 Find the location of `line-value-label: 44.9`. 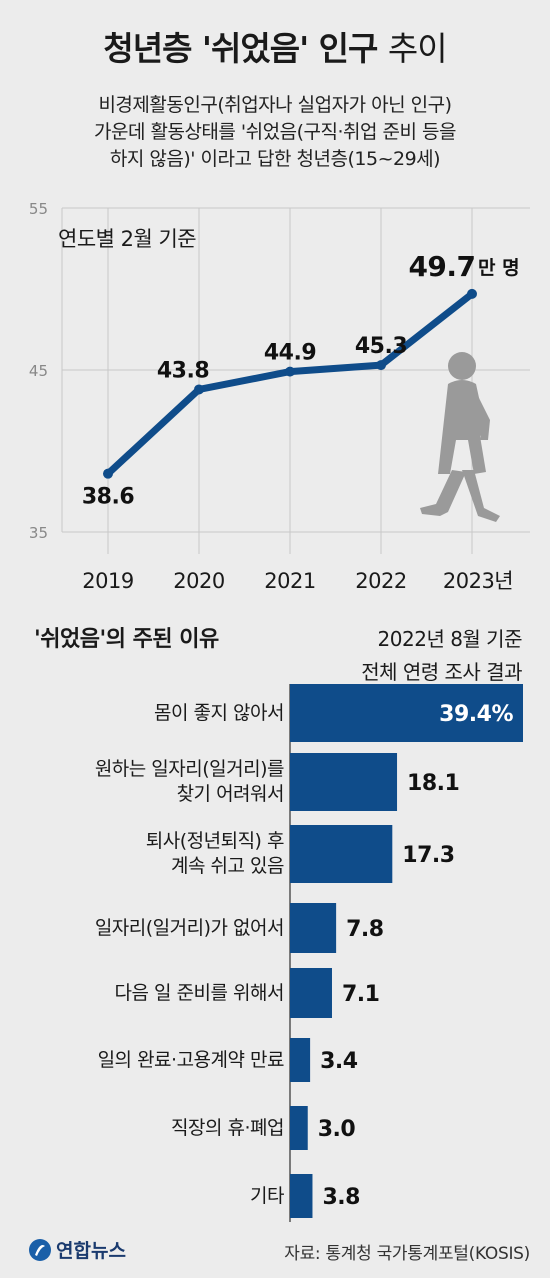

line-value-label: 44.9 is located at coordinates (290, 353).